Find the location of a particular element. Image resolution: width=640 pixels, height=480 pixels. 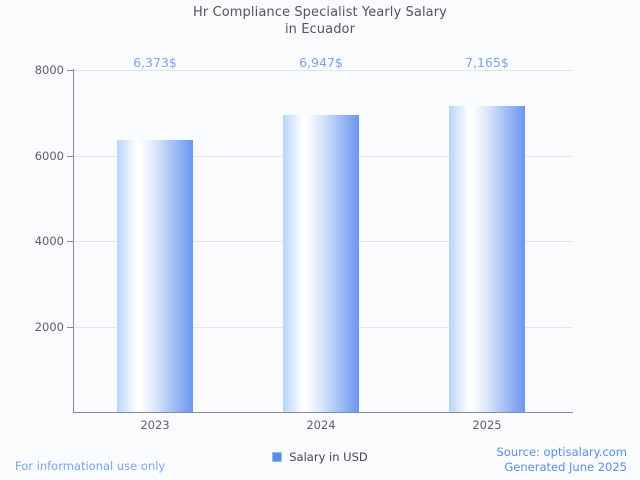

y-tick-mark-2000 is located at coordinates (70, 327).